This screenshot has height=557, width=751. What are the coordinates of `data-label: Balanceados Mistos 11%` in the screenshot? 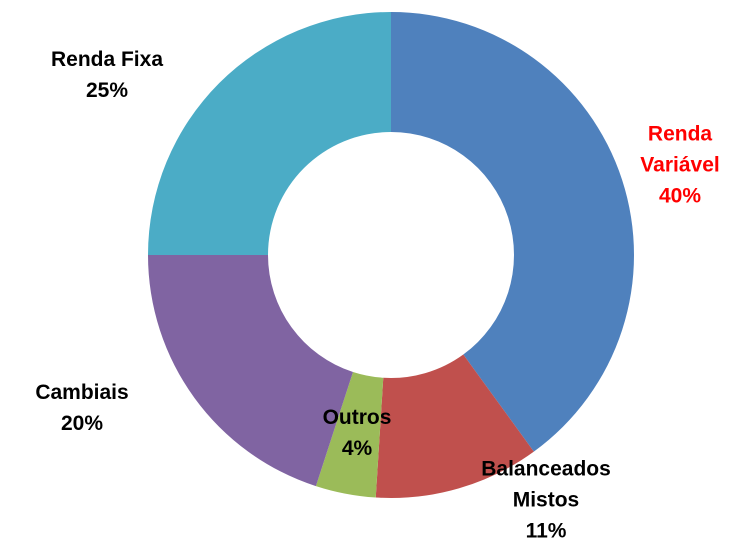 It's located at (546, 500).